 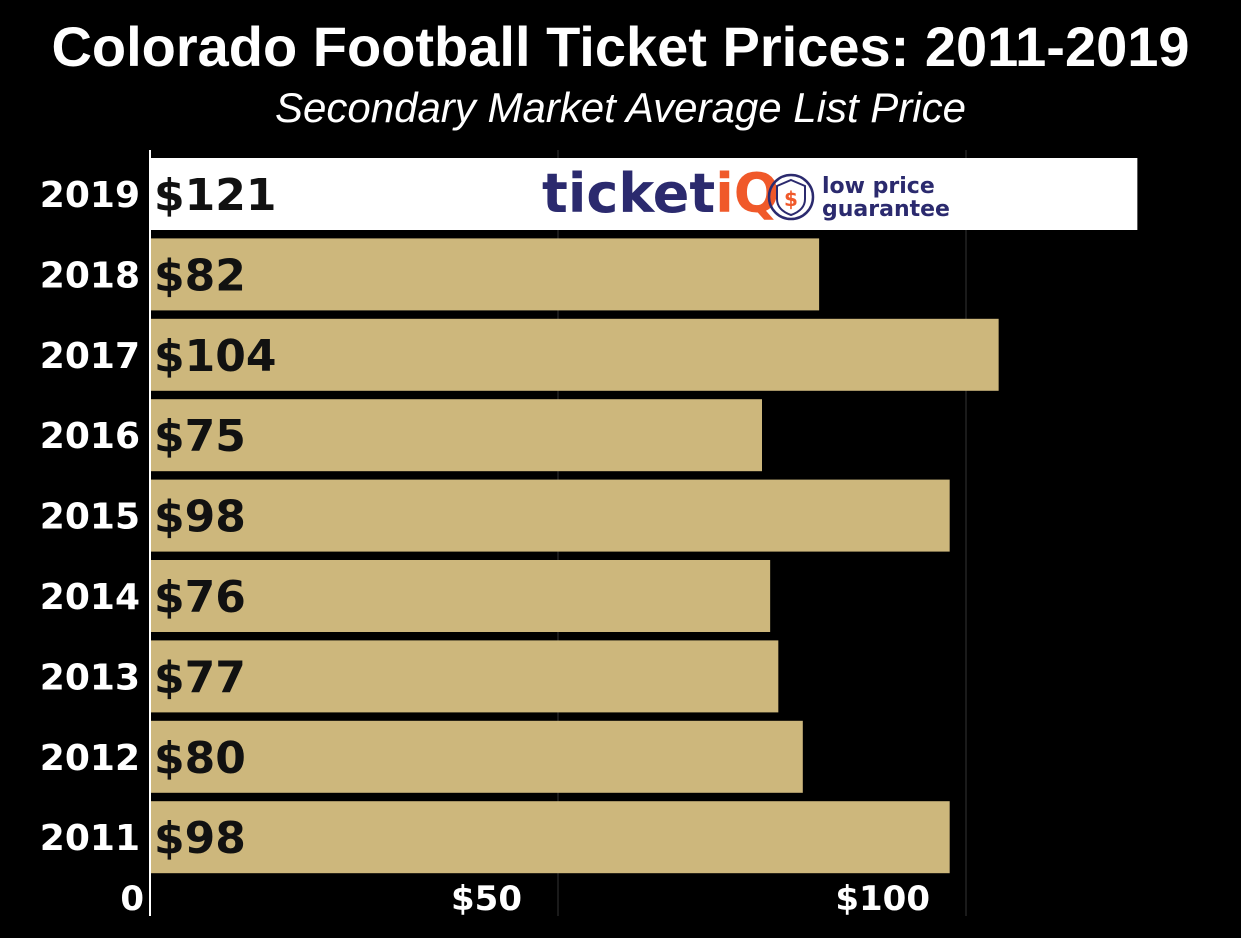 I want to click on y-tick-label-2013: 2013, so click(x=90, y=677).